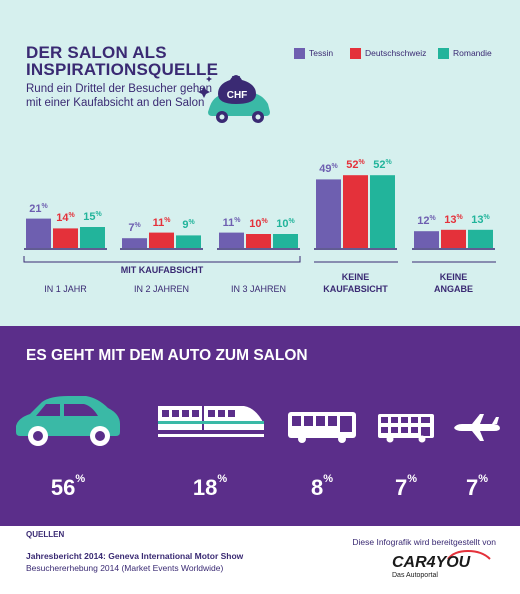 The width and height of the screenshot is (520, 594). I want to click on group-label-mit-kaufabsicht: MIT KAUFABSICHT, so click(162, 270).